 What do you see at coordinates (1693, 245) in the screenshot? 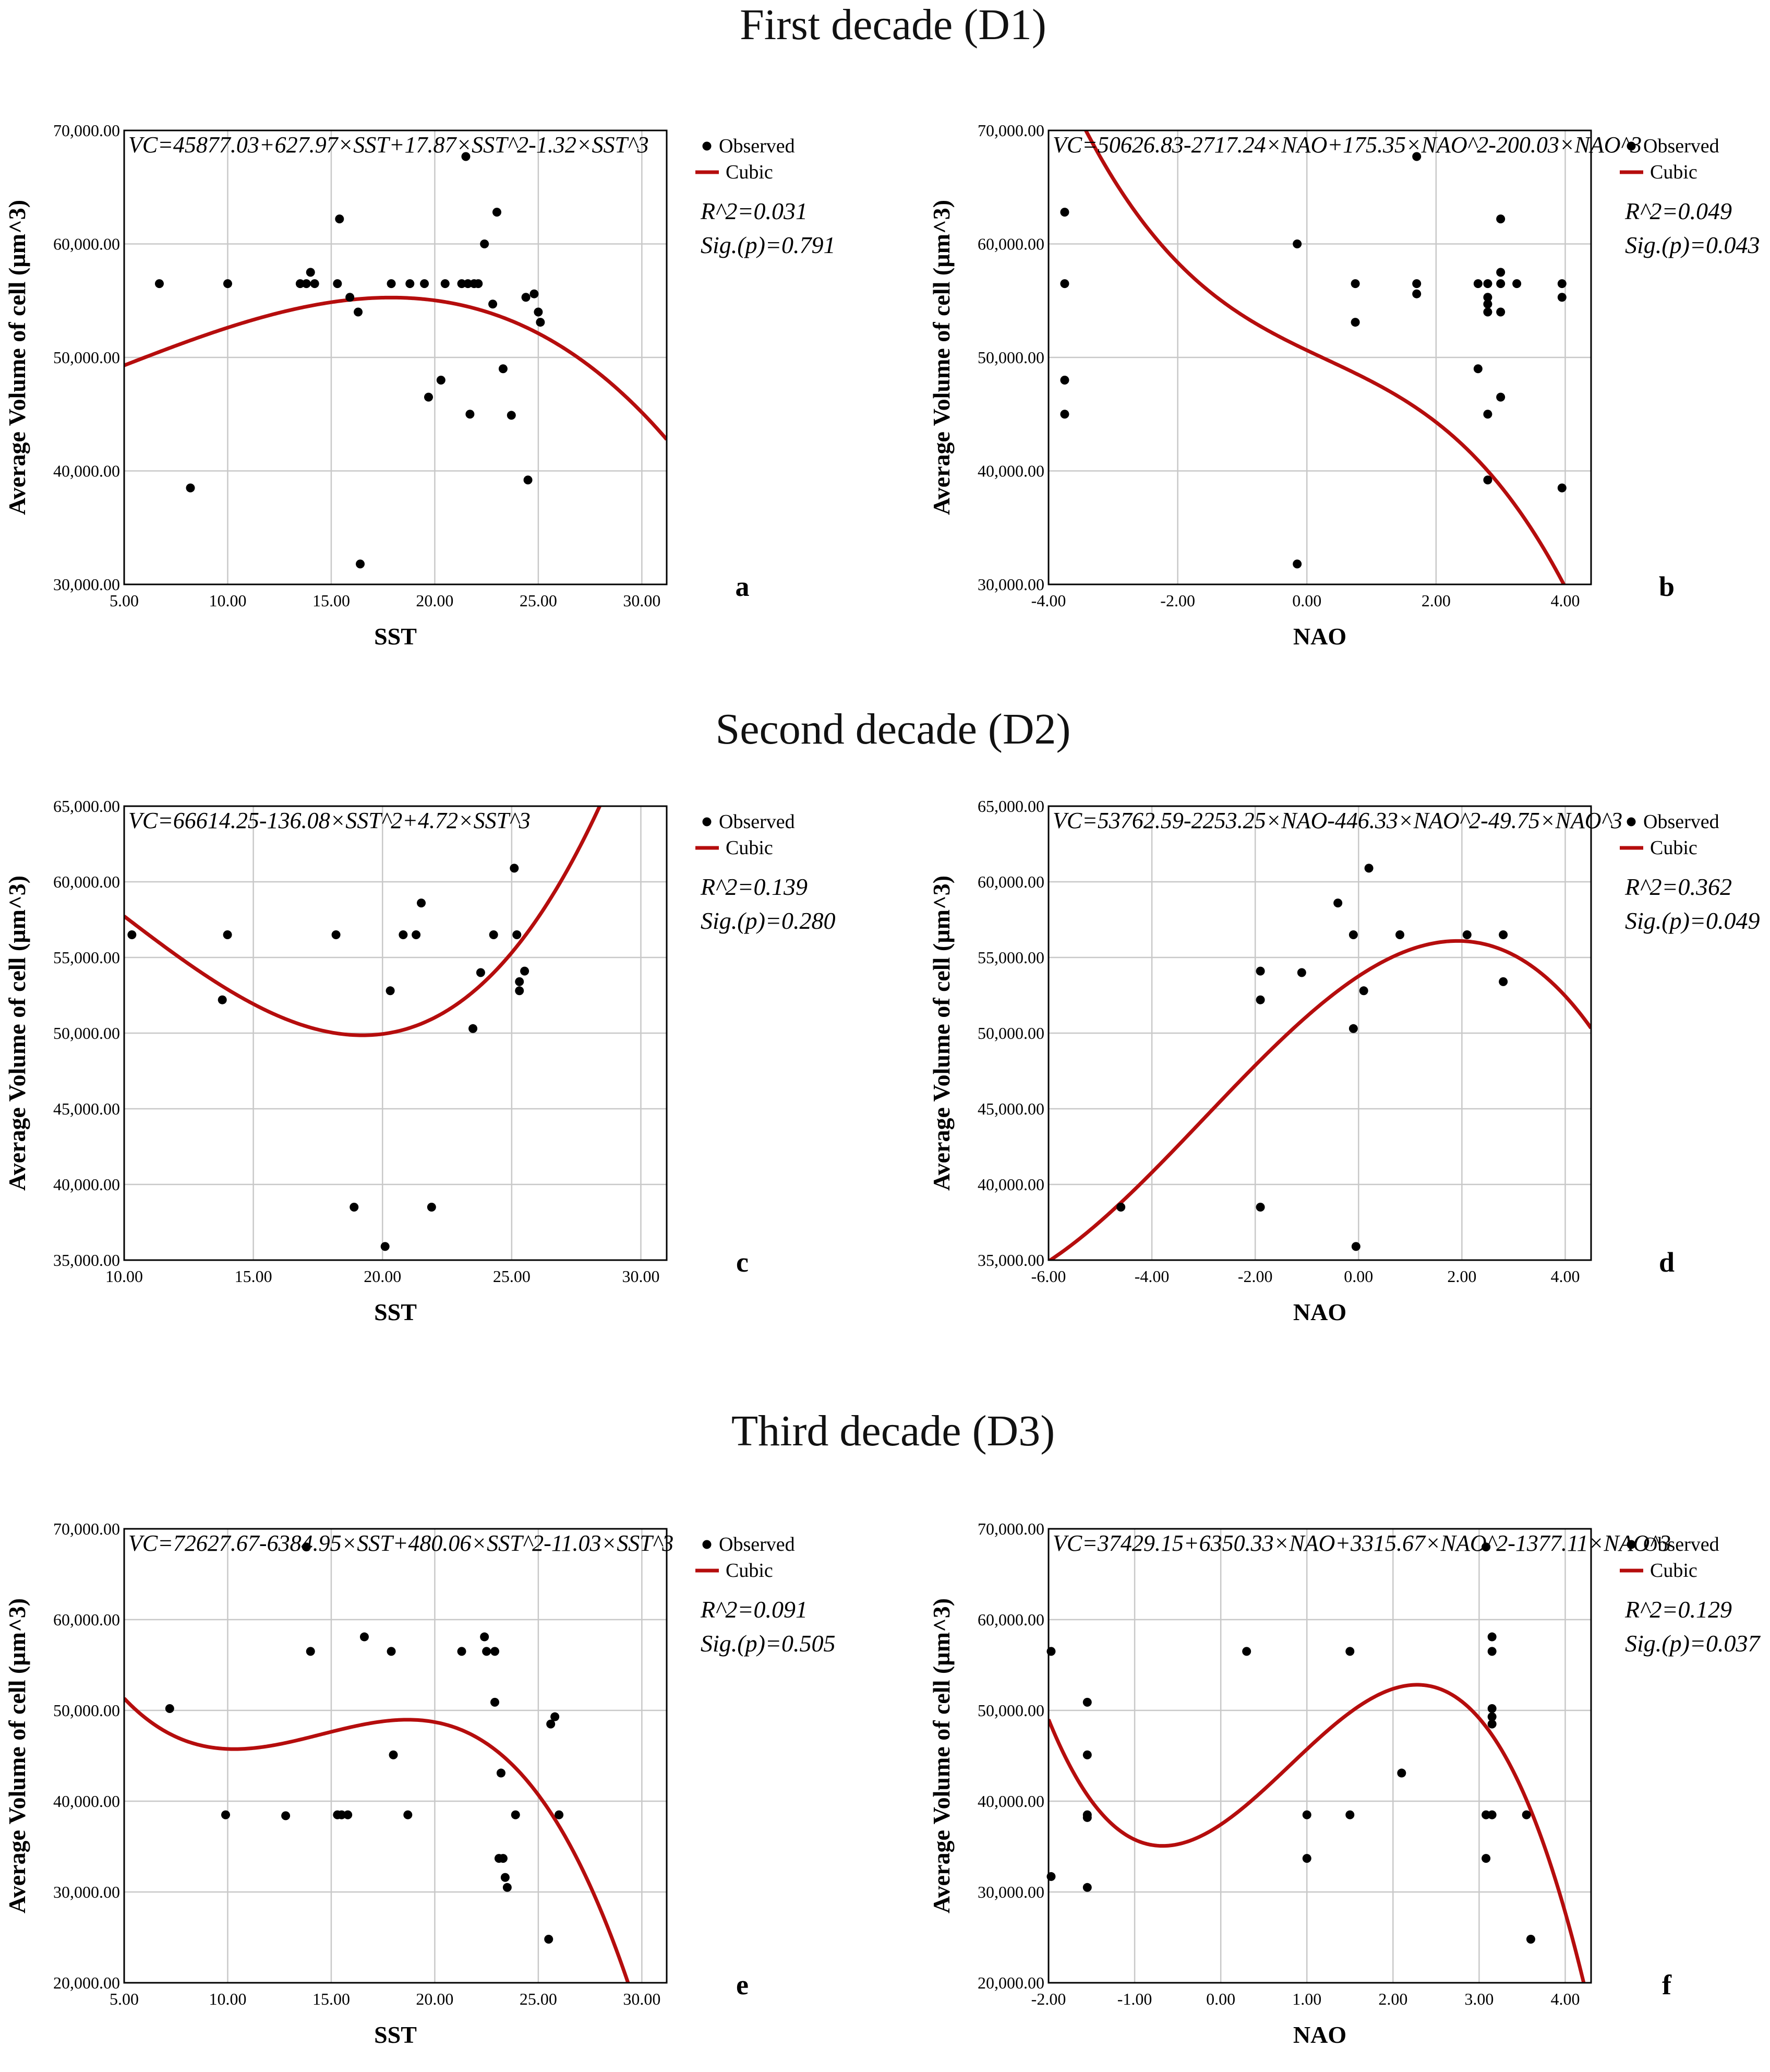
I see `significance-label: Sig.(p)=0.043` at bounding box center [1693, 245].